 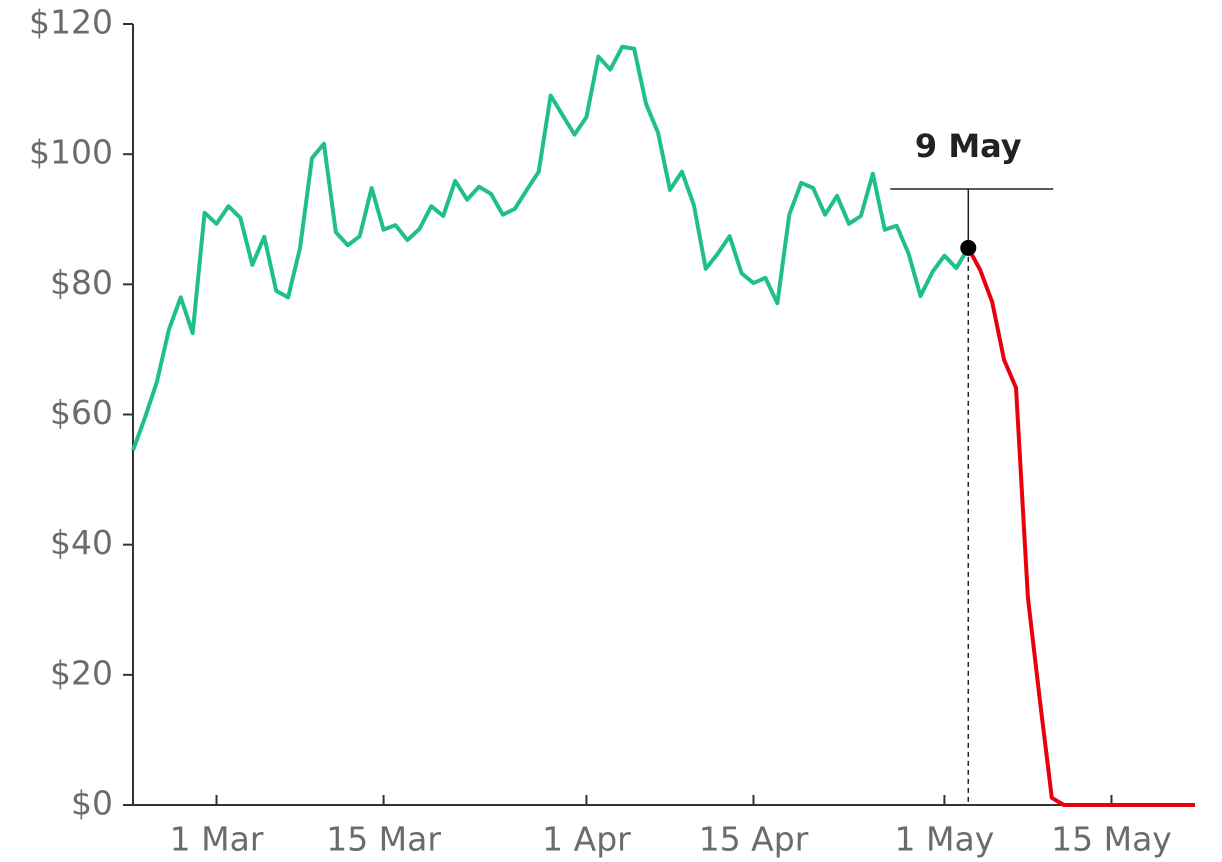 I want to click on x-tick-label: 1 Apr, so click(x=586, y=839).